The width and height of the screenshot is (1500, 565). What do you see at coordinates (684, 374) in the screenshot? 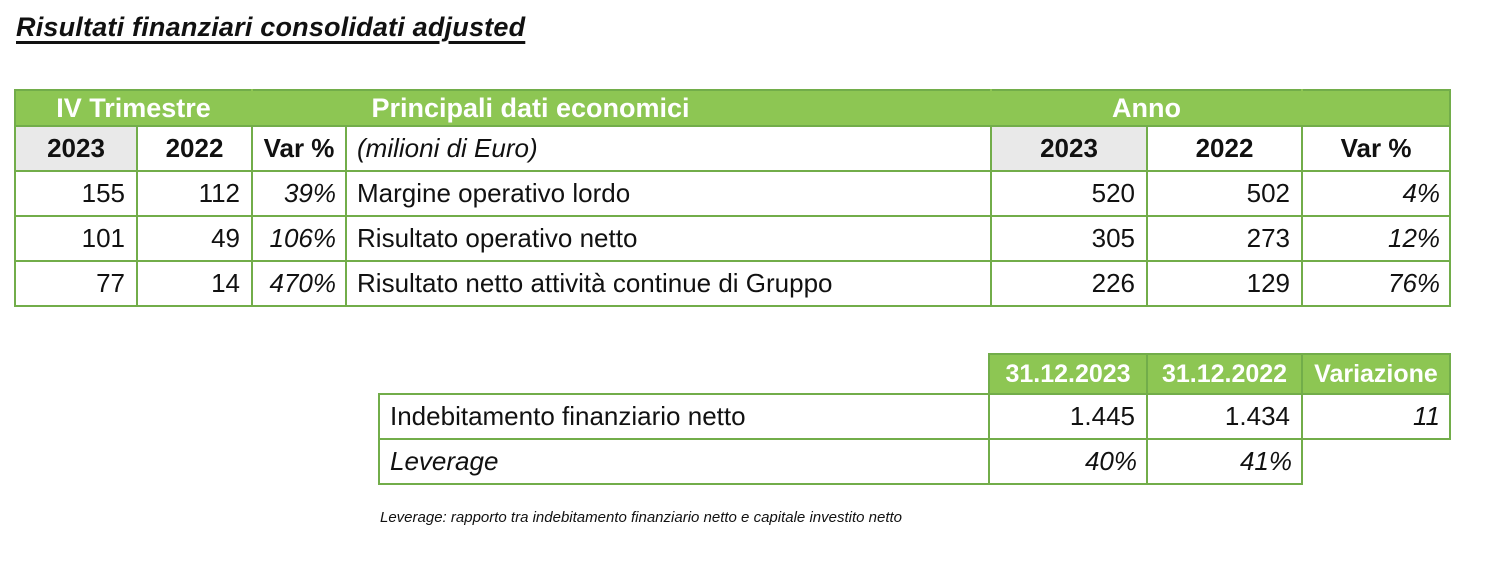
I see `debt-header-spacer` at bounding box center [684, 374].